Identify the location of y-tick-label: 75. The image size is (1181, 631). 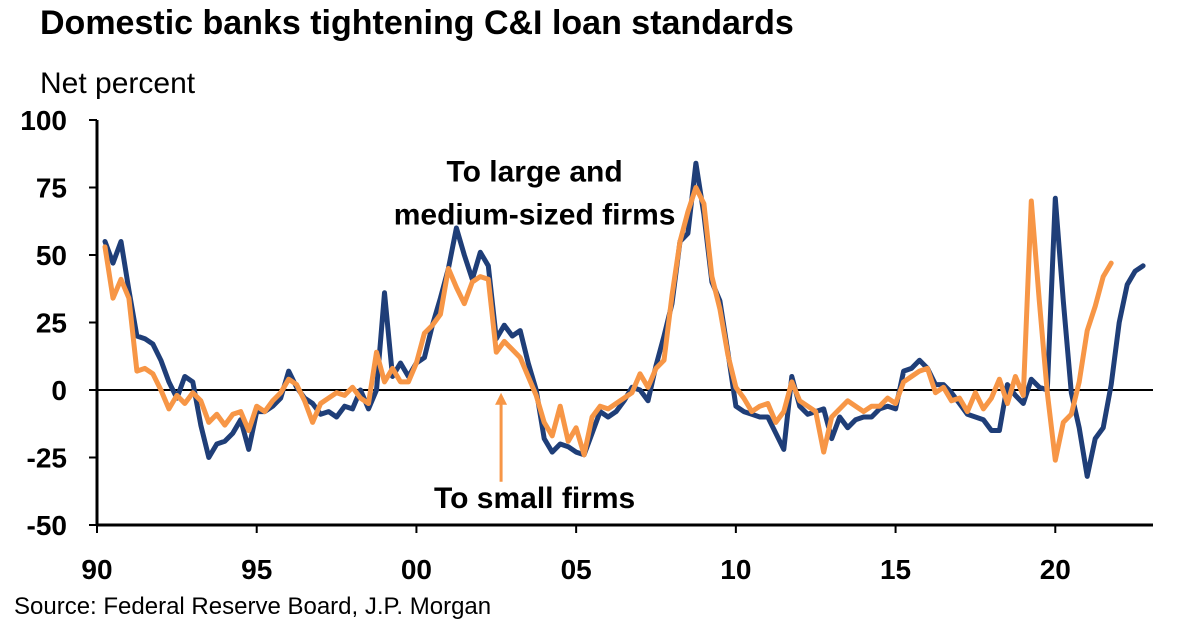
(51, 188).